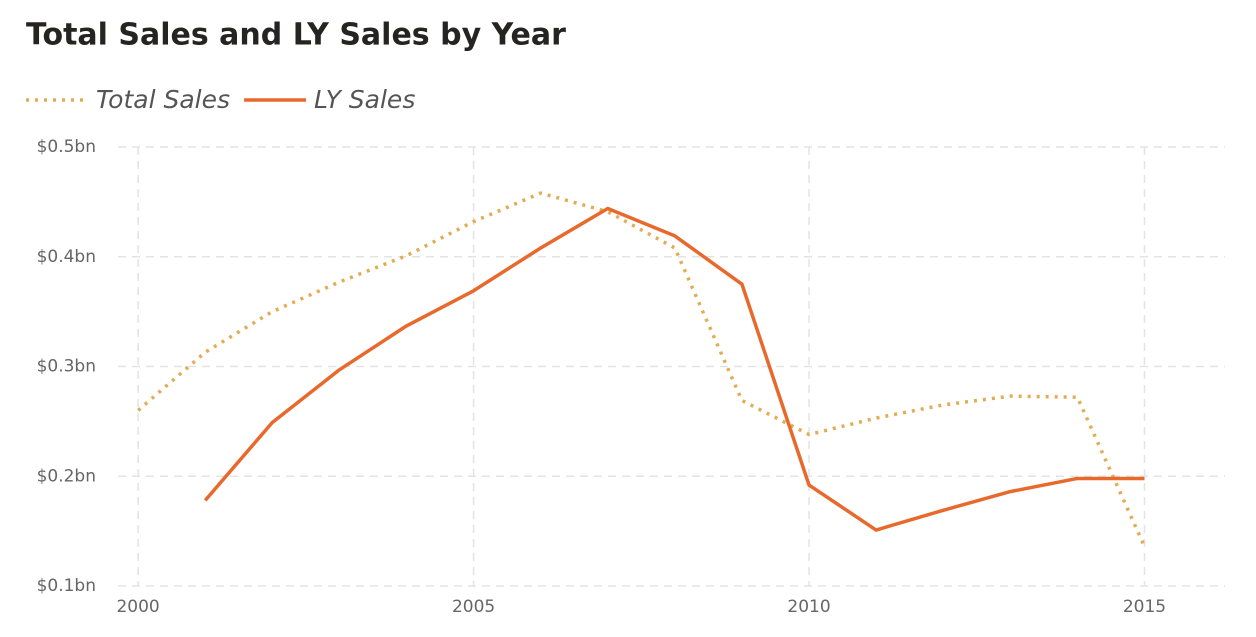 The image size is (1256, 637). Describe the element at coordinates (66, 147) in the screenshot. I see `y-tick-label: $0.5bn` at that location.